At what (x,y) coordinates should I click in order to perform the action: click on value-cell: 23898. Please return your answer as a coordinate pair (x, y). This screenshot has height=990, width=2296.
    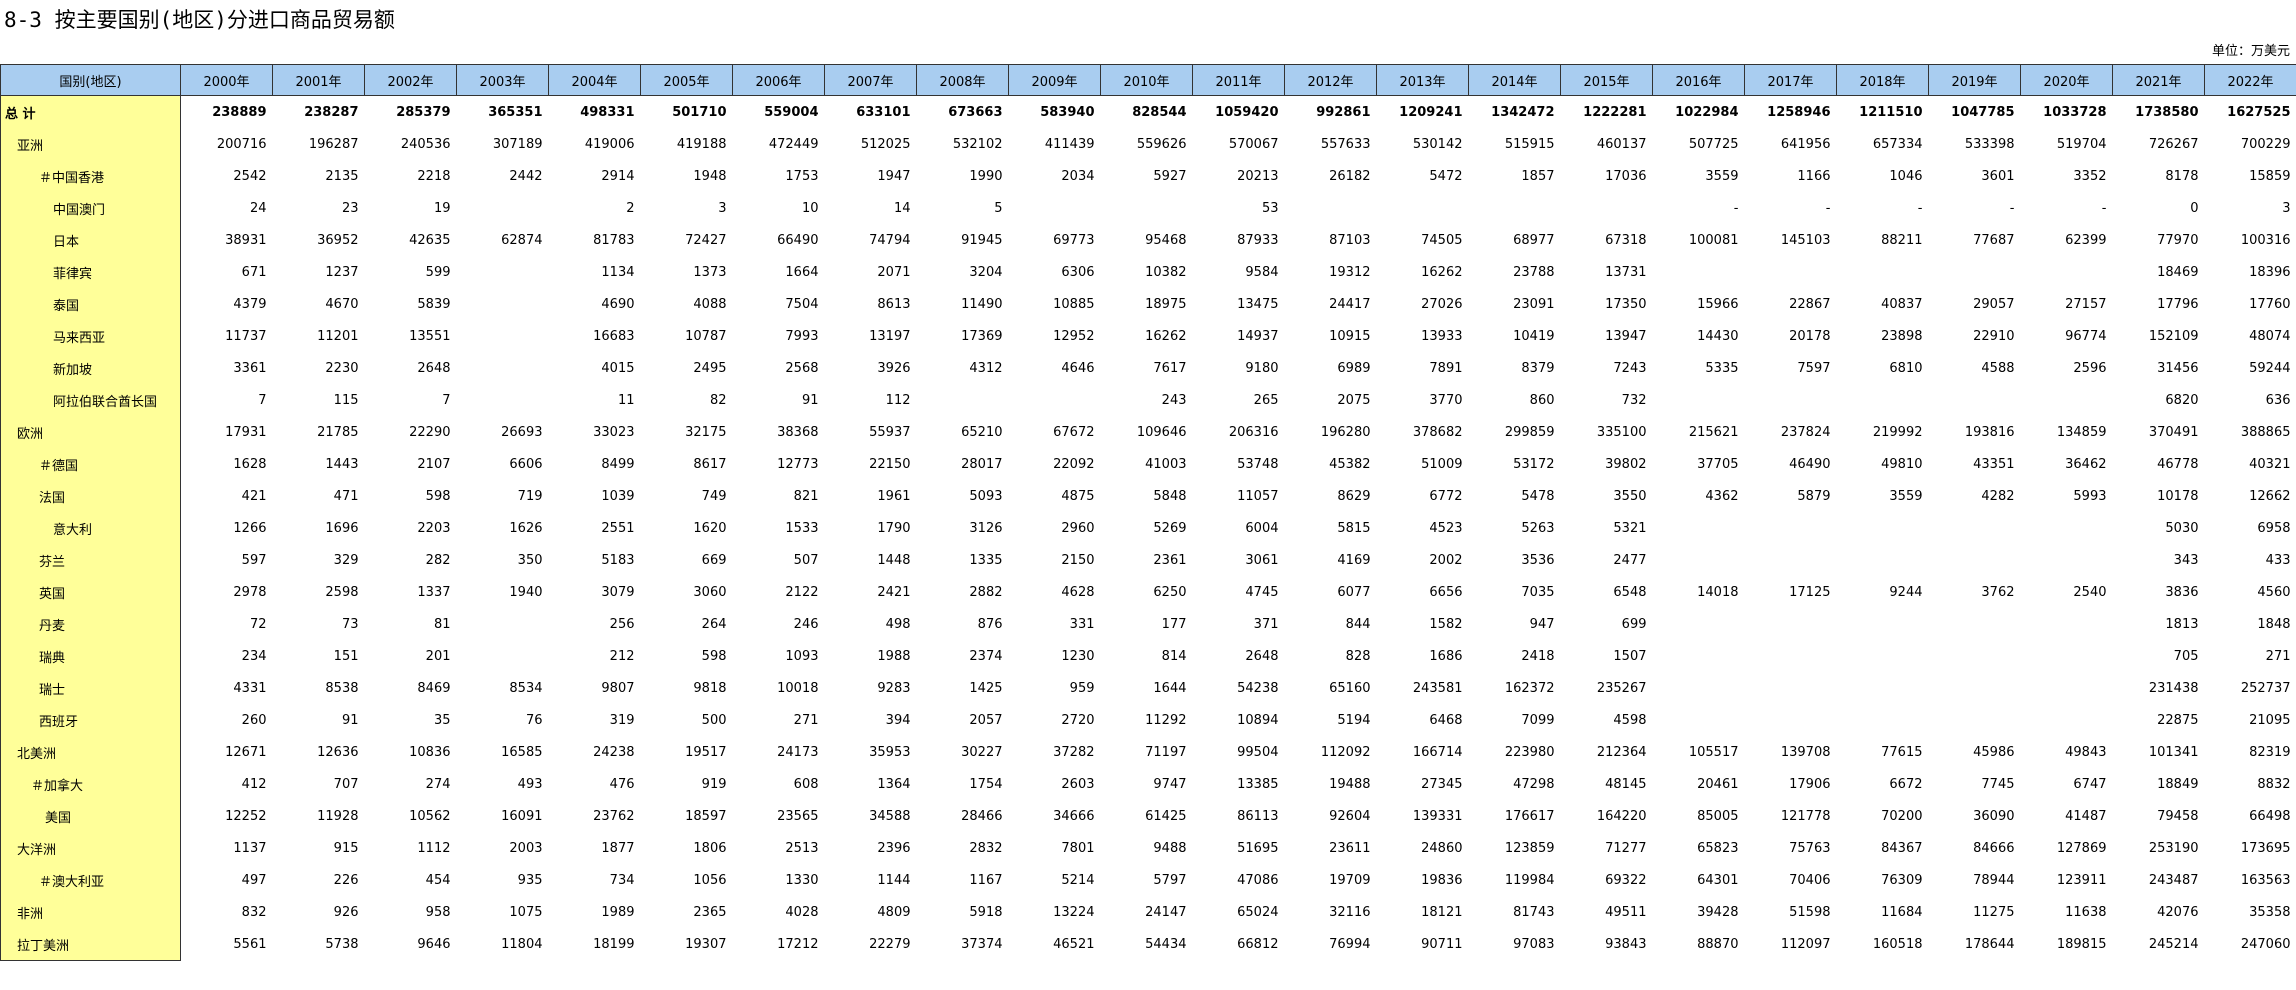
    Looking at the image, I should click on (1902, 336).